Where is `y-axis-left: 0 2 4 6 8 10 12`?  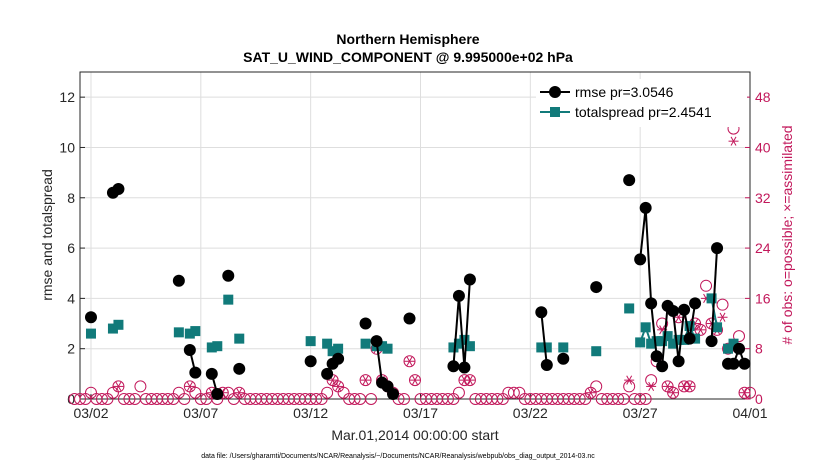
y-axis-left: 0 2 4 6 8 10 12 is located at coordinates (72, 248).